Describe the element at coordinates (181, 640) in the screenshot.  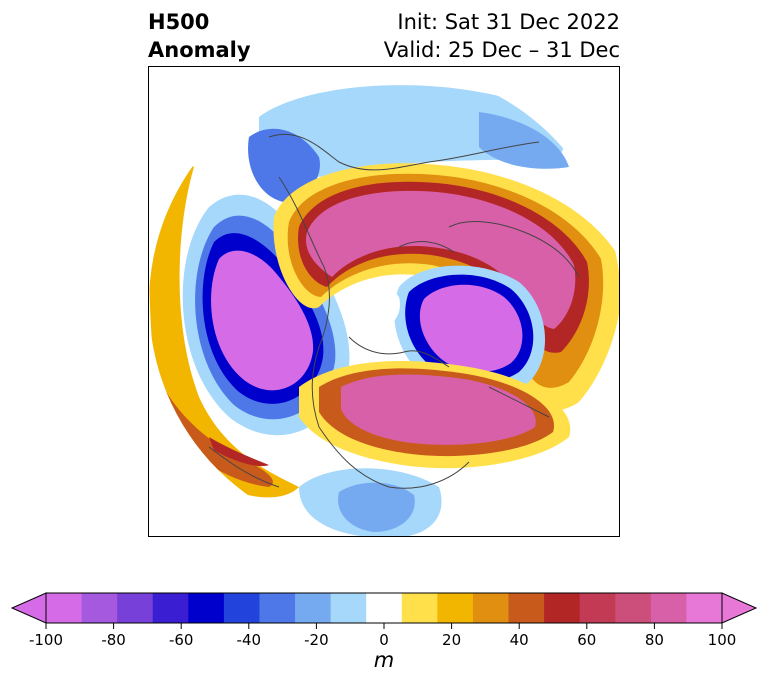
I see `colorbar-tick-label: -60` at that location.